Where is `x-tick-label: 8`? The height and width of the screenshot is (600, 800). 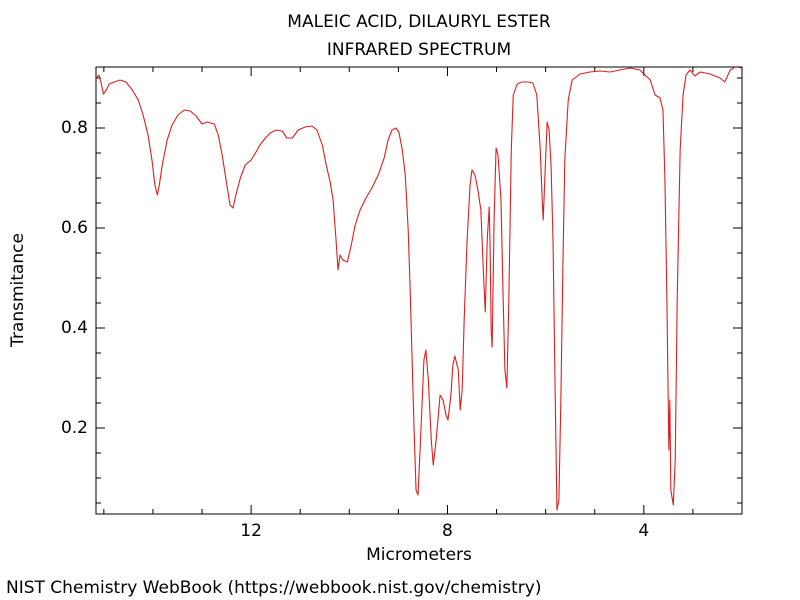
x-tick-label: 8 is located at coordinates (447, 531).